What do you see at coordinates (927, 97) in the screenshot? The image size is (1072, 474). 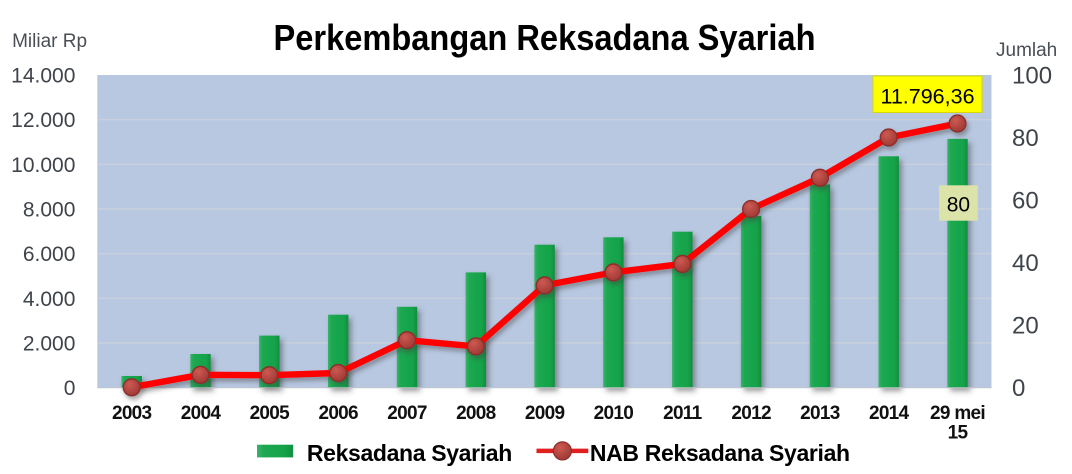 I see `svg-text: 11.796,36` at bounding box center [927, 97].